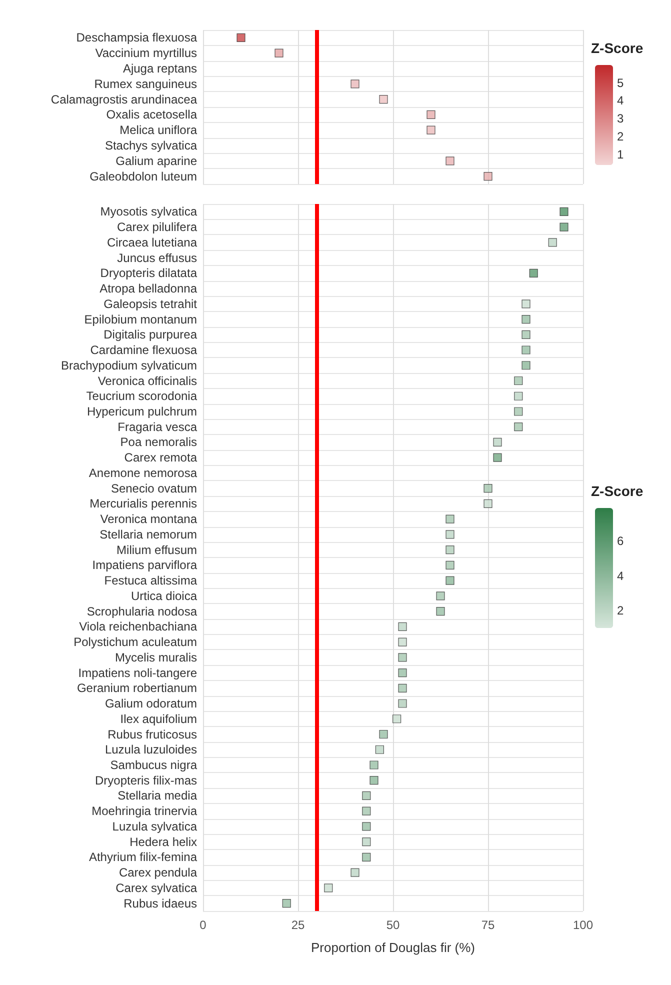 This screenshot has width=671, height=985. I want to click on y-tick-label: Anemone nemorosa, so click(143, 473).